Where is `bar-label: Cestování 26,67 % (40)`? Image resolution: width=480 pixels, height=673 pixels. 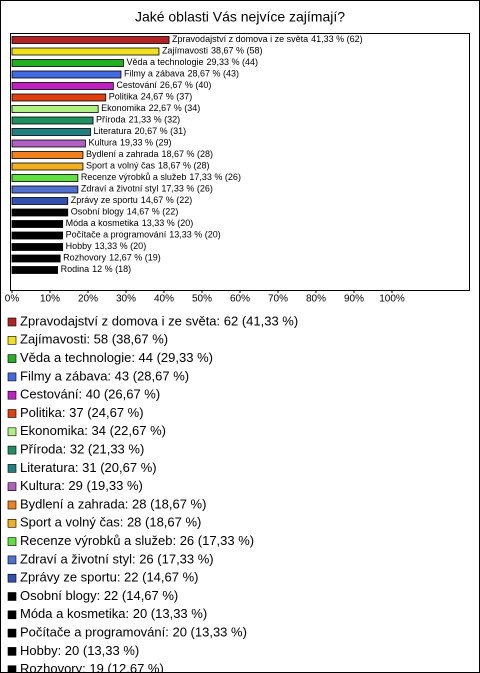
bar-label: Cestování 26,67 % (40) is located at coordinates (163, 85).